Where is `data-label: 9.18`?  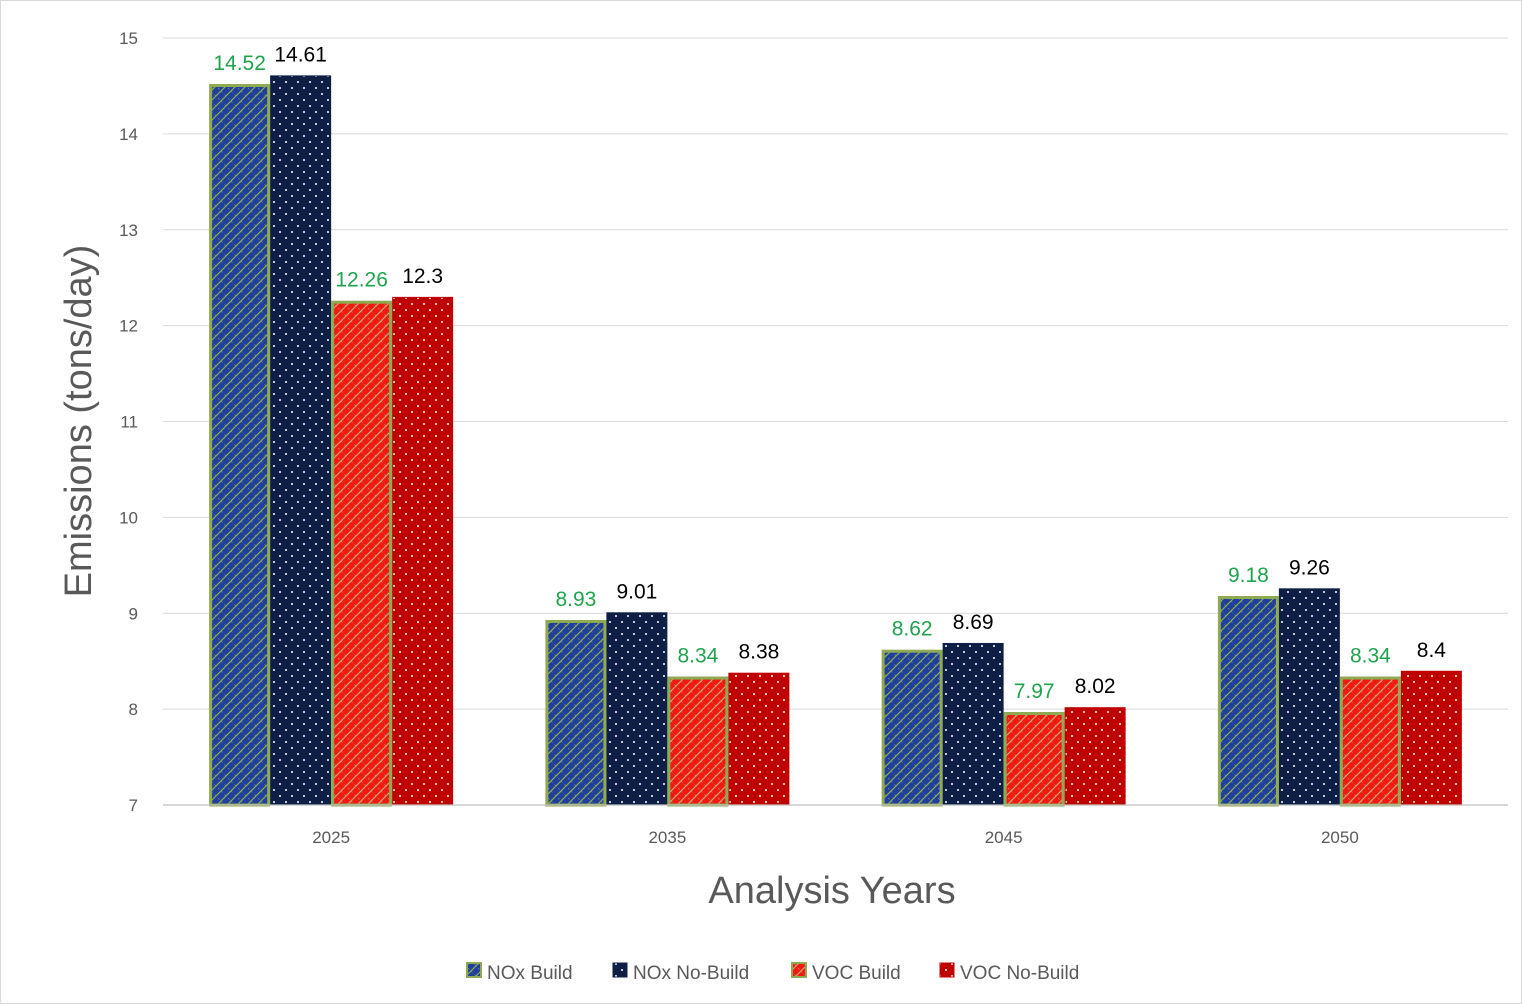
data-label: 9.18 is located at coordinates (1248, 575).